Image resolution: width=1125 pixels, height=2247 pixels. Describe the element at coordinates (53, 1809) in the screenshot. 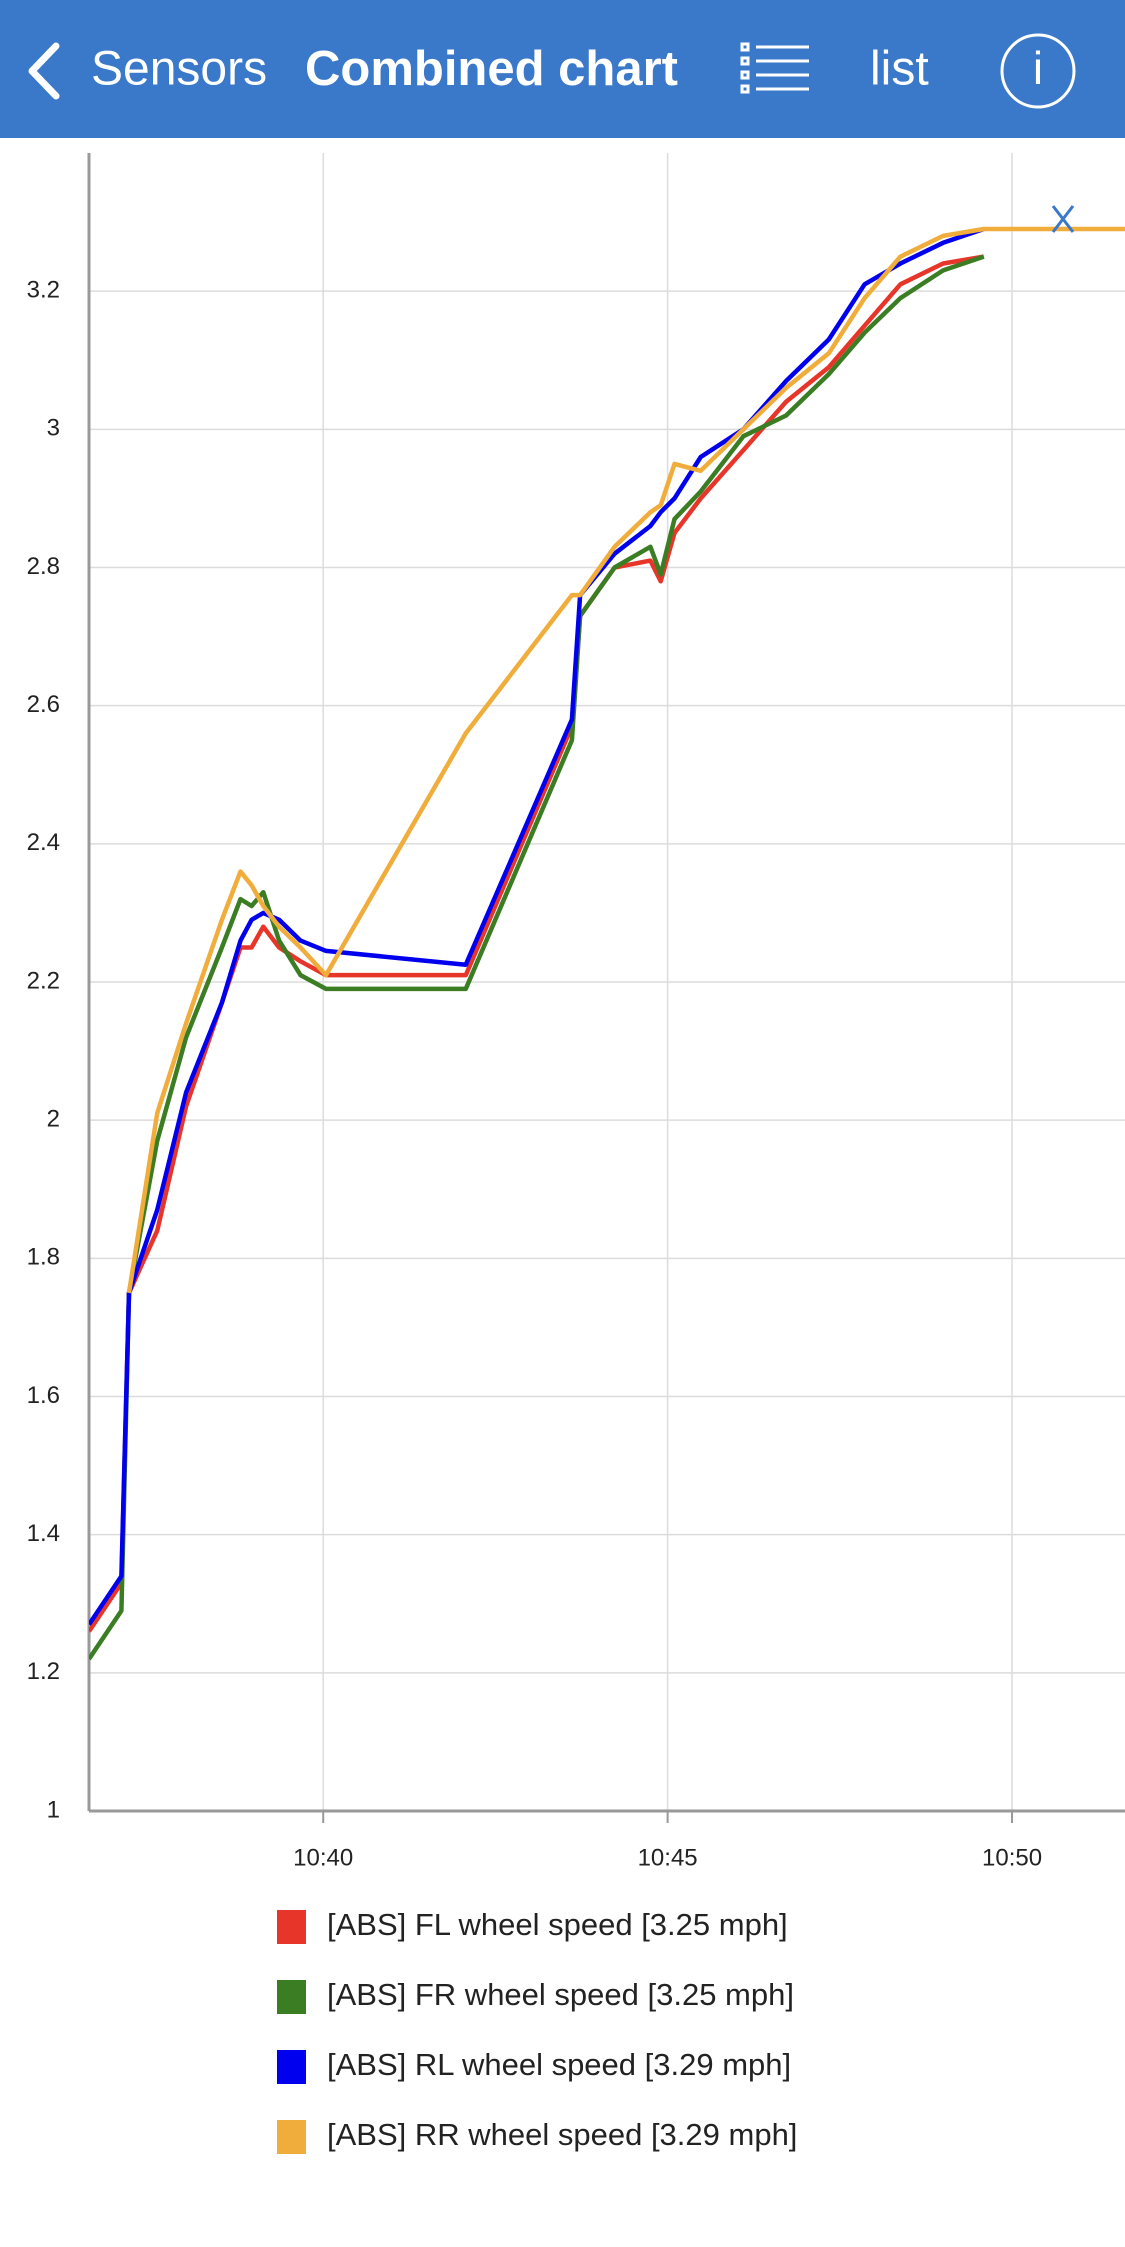

I see `y-tick-label: 1` at that location.